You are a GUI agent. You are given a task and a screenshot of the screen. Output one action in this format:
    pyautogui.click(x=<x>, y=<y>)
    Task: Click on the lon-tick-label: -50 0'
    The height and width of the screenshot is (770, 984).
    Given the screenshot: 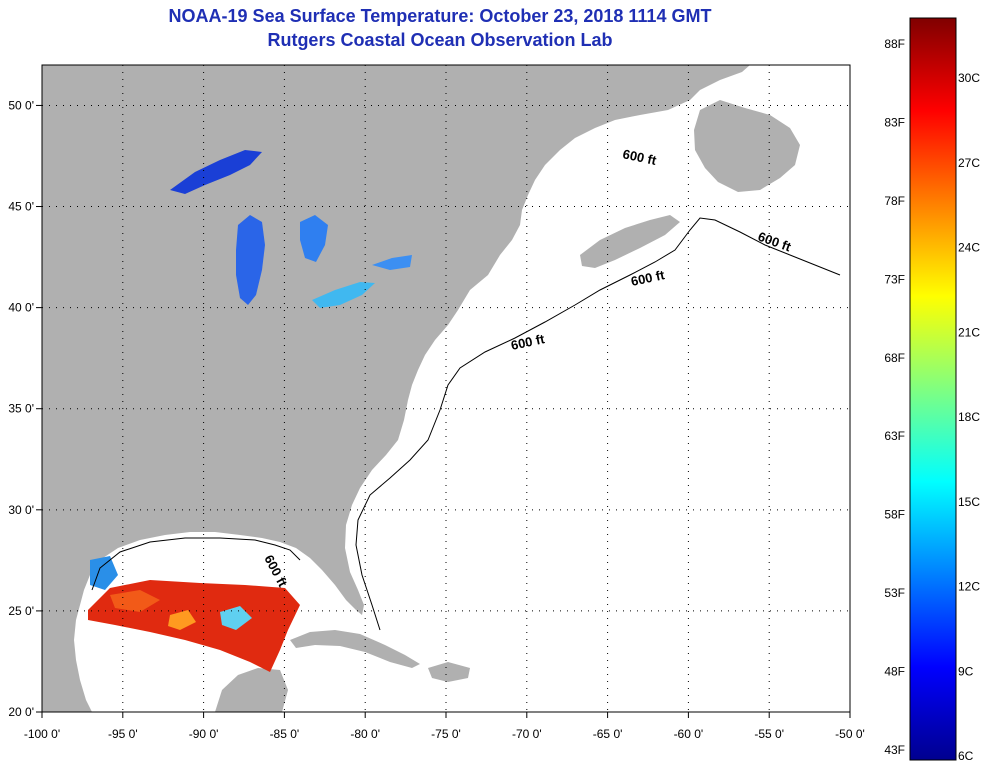 What is the action you would take?
    pyautogui.click(x=850, y=734)
    